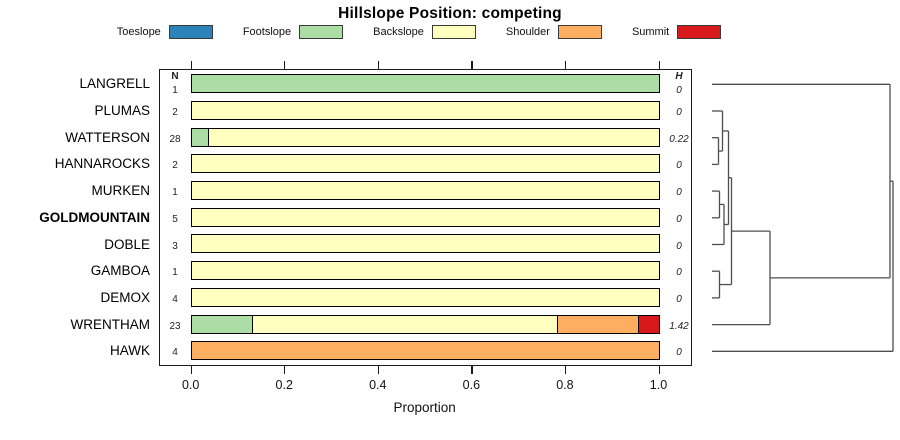 Image resolution: width=900 pixels, height=440 pixels. What do you see at coordinates (679, 77) in the screenshot?
I see `h-column-header: H` at bounding box center [679, 77].